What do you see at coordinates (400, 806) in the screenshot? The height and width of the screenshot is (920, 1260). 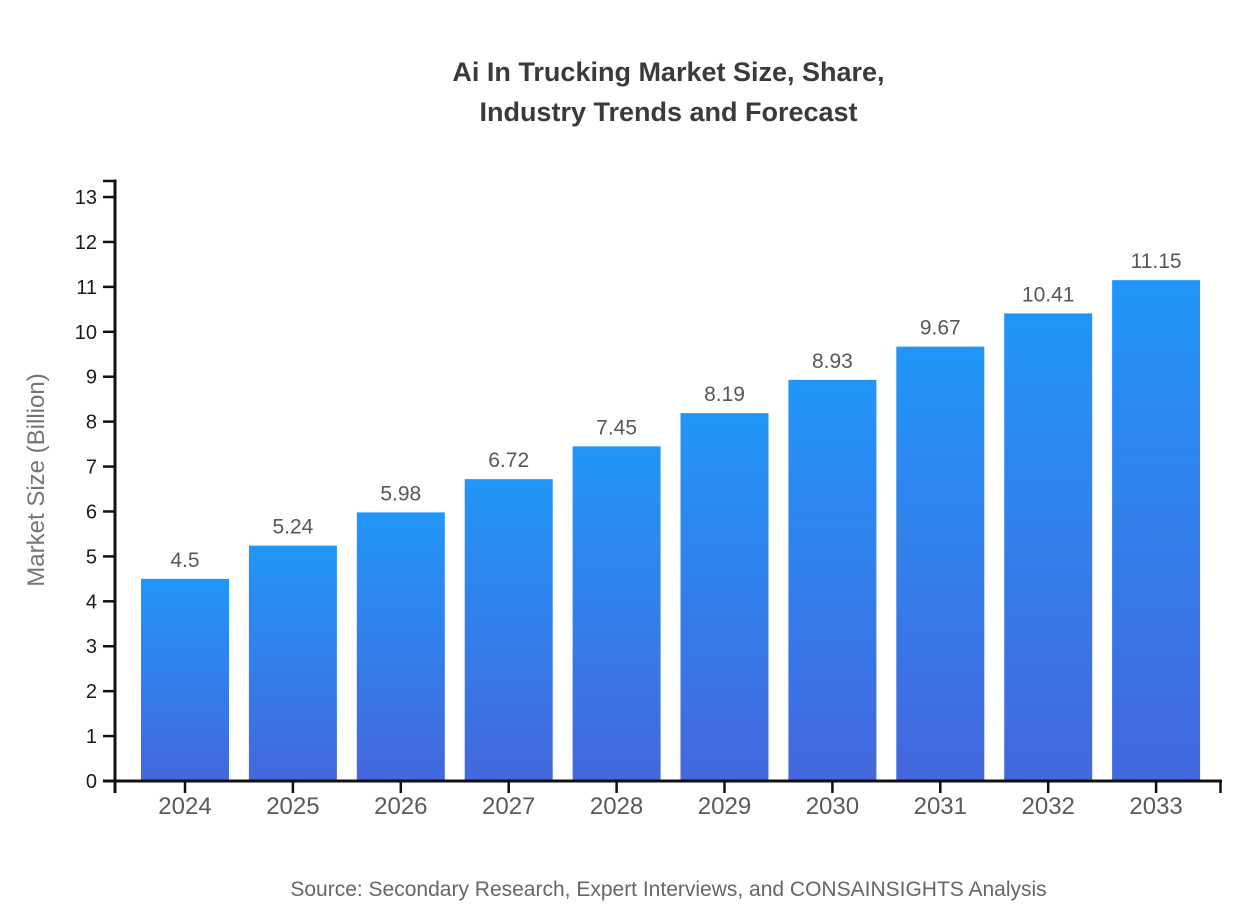 I see `x-tick-label: 2026` at bounding box center [400, 806].